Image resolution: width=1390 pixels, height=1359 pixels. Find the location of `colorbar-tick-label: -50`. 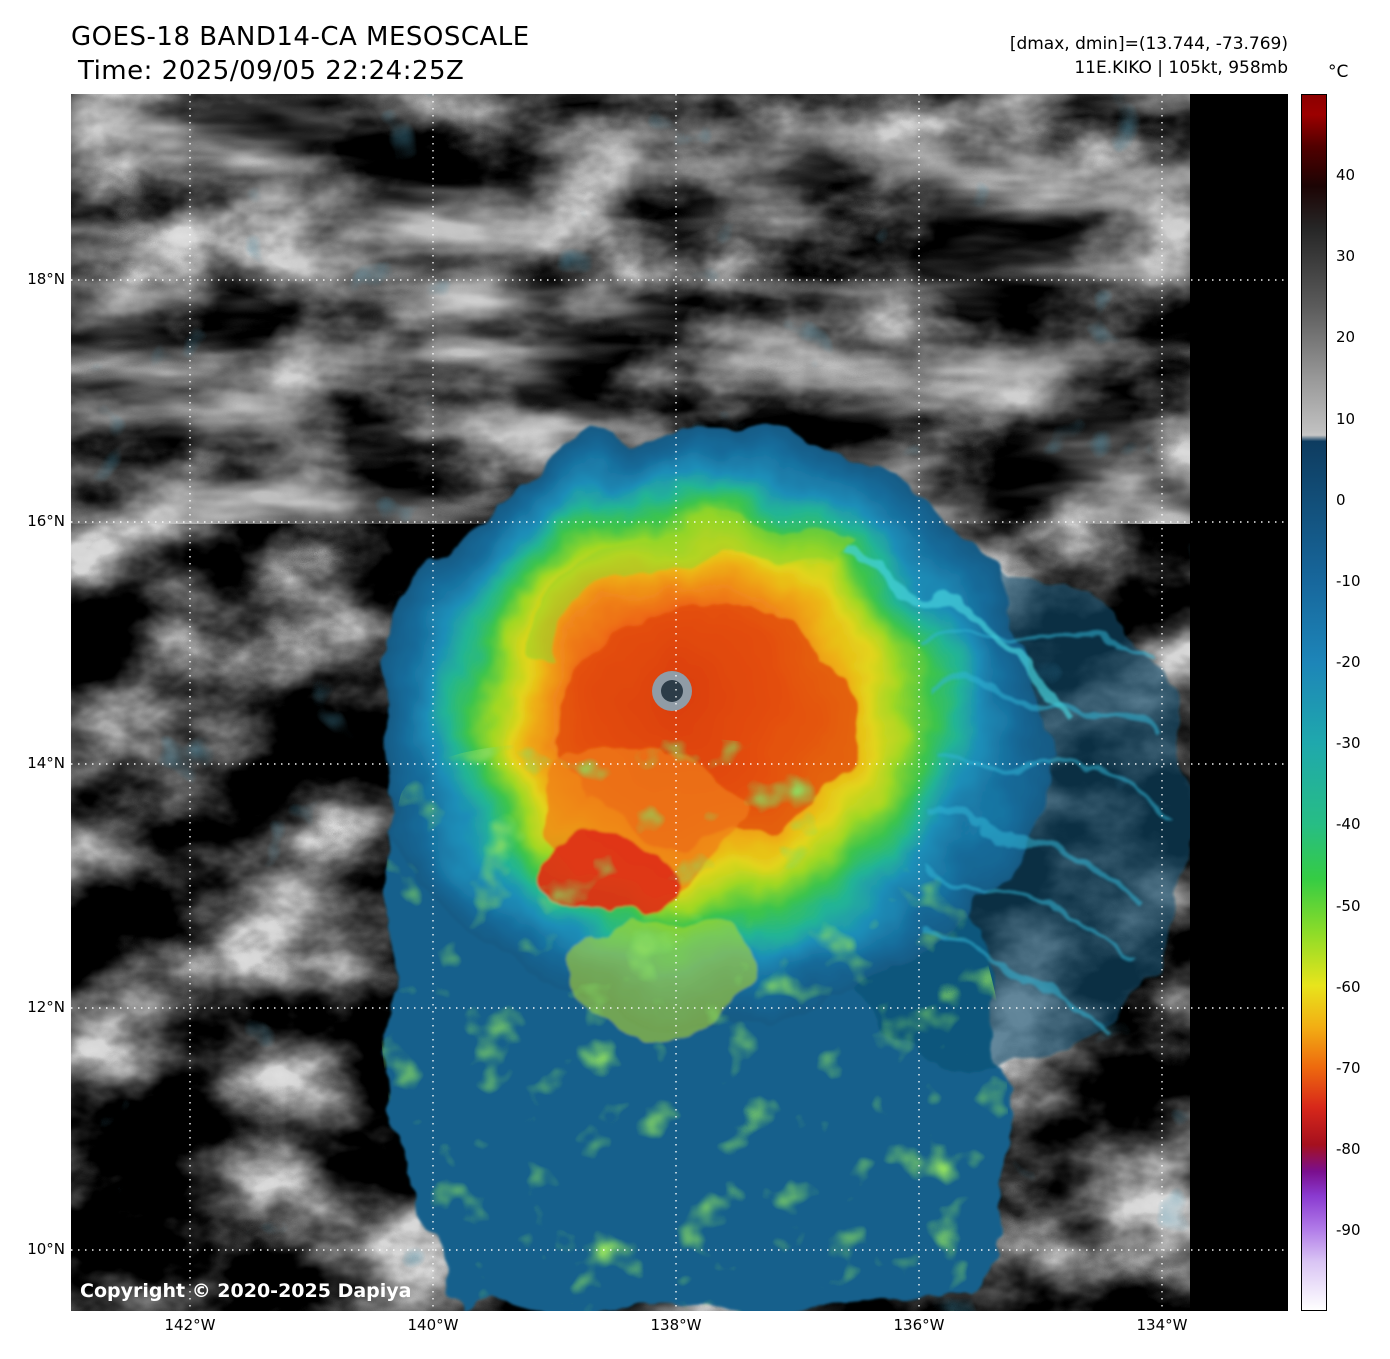

colorbar-tick-label: -50 is located at coordinates (1348, 906).